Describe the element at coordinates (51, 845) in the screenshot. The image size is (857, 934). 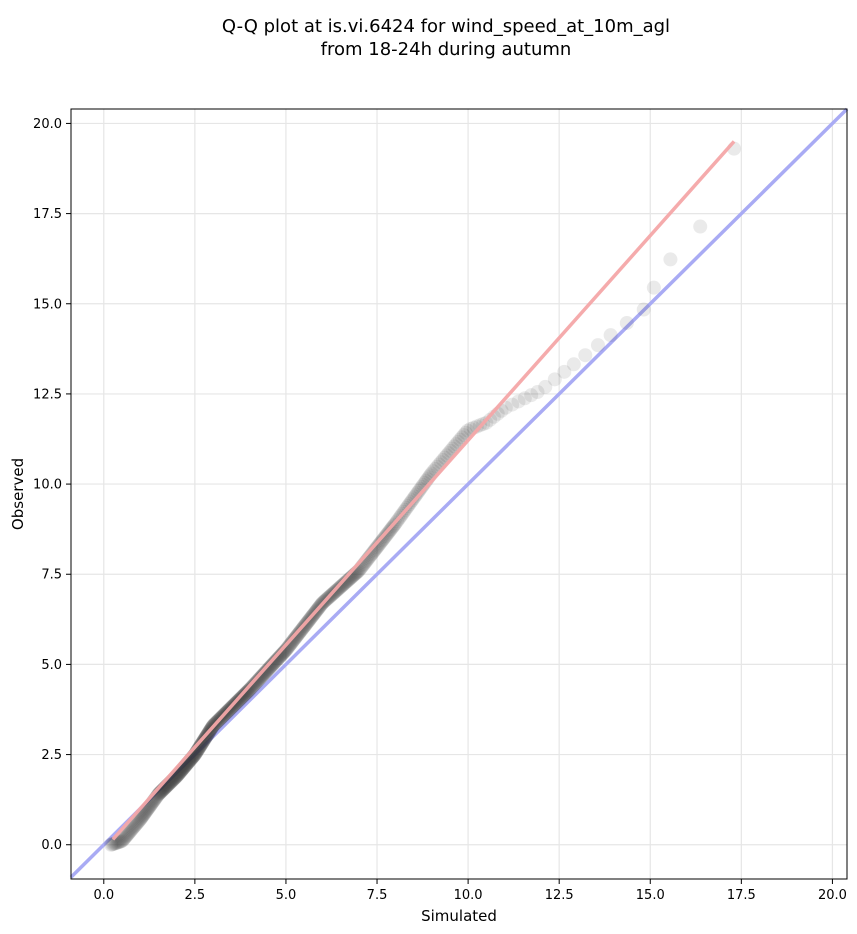
I see `y-tick-label: 0.0` at that location.